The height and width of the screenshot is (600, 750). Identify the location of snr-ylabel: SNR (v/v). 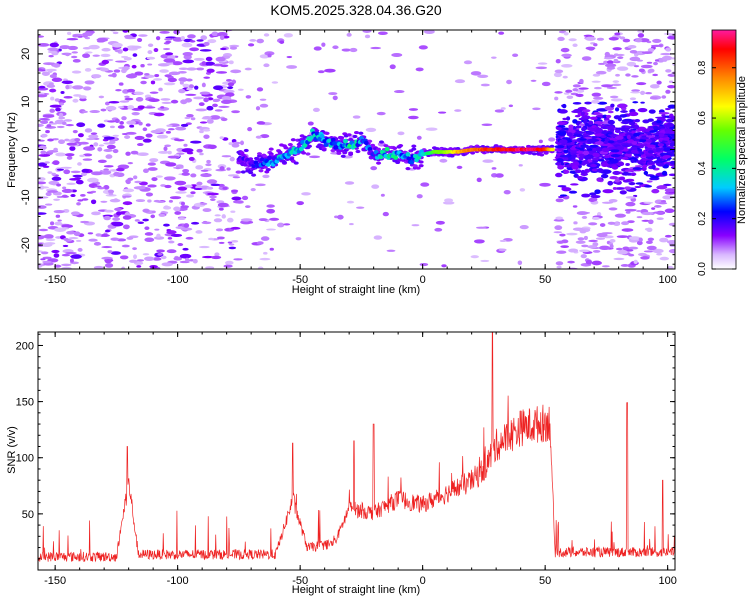
(12, 450).